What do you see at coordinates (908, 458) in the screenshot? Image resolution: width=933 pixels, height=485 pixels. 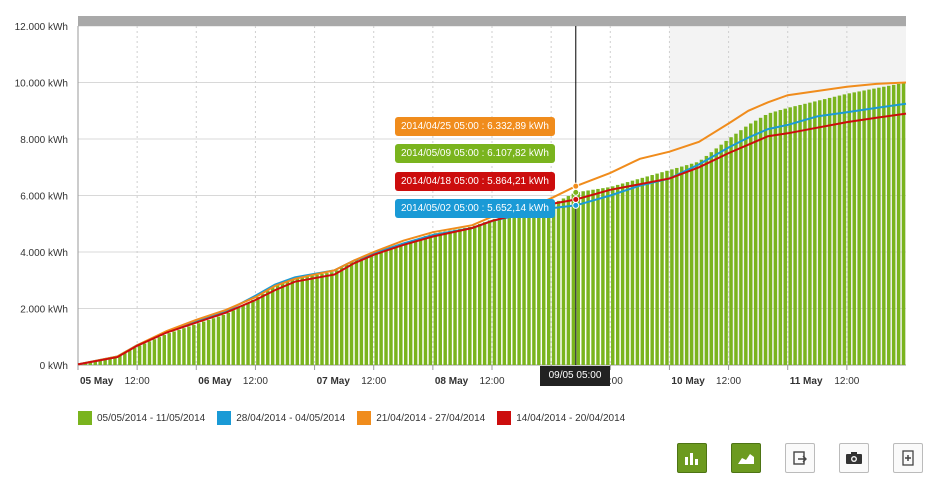 I see `add-to-report-button` at bounding box center [908, 458].